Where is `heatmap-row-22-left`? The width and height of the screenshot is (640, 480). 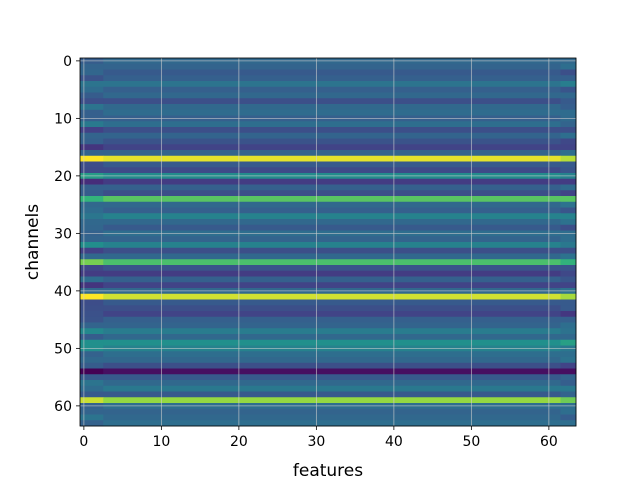 heatmap-row-22-left is located at coordinates (92, 187).